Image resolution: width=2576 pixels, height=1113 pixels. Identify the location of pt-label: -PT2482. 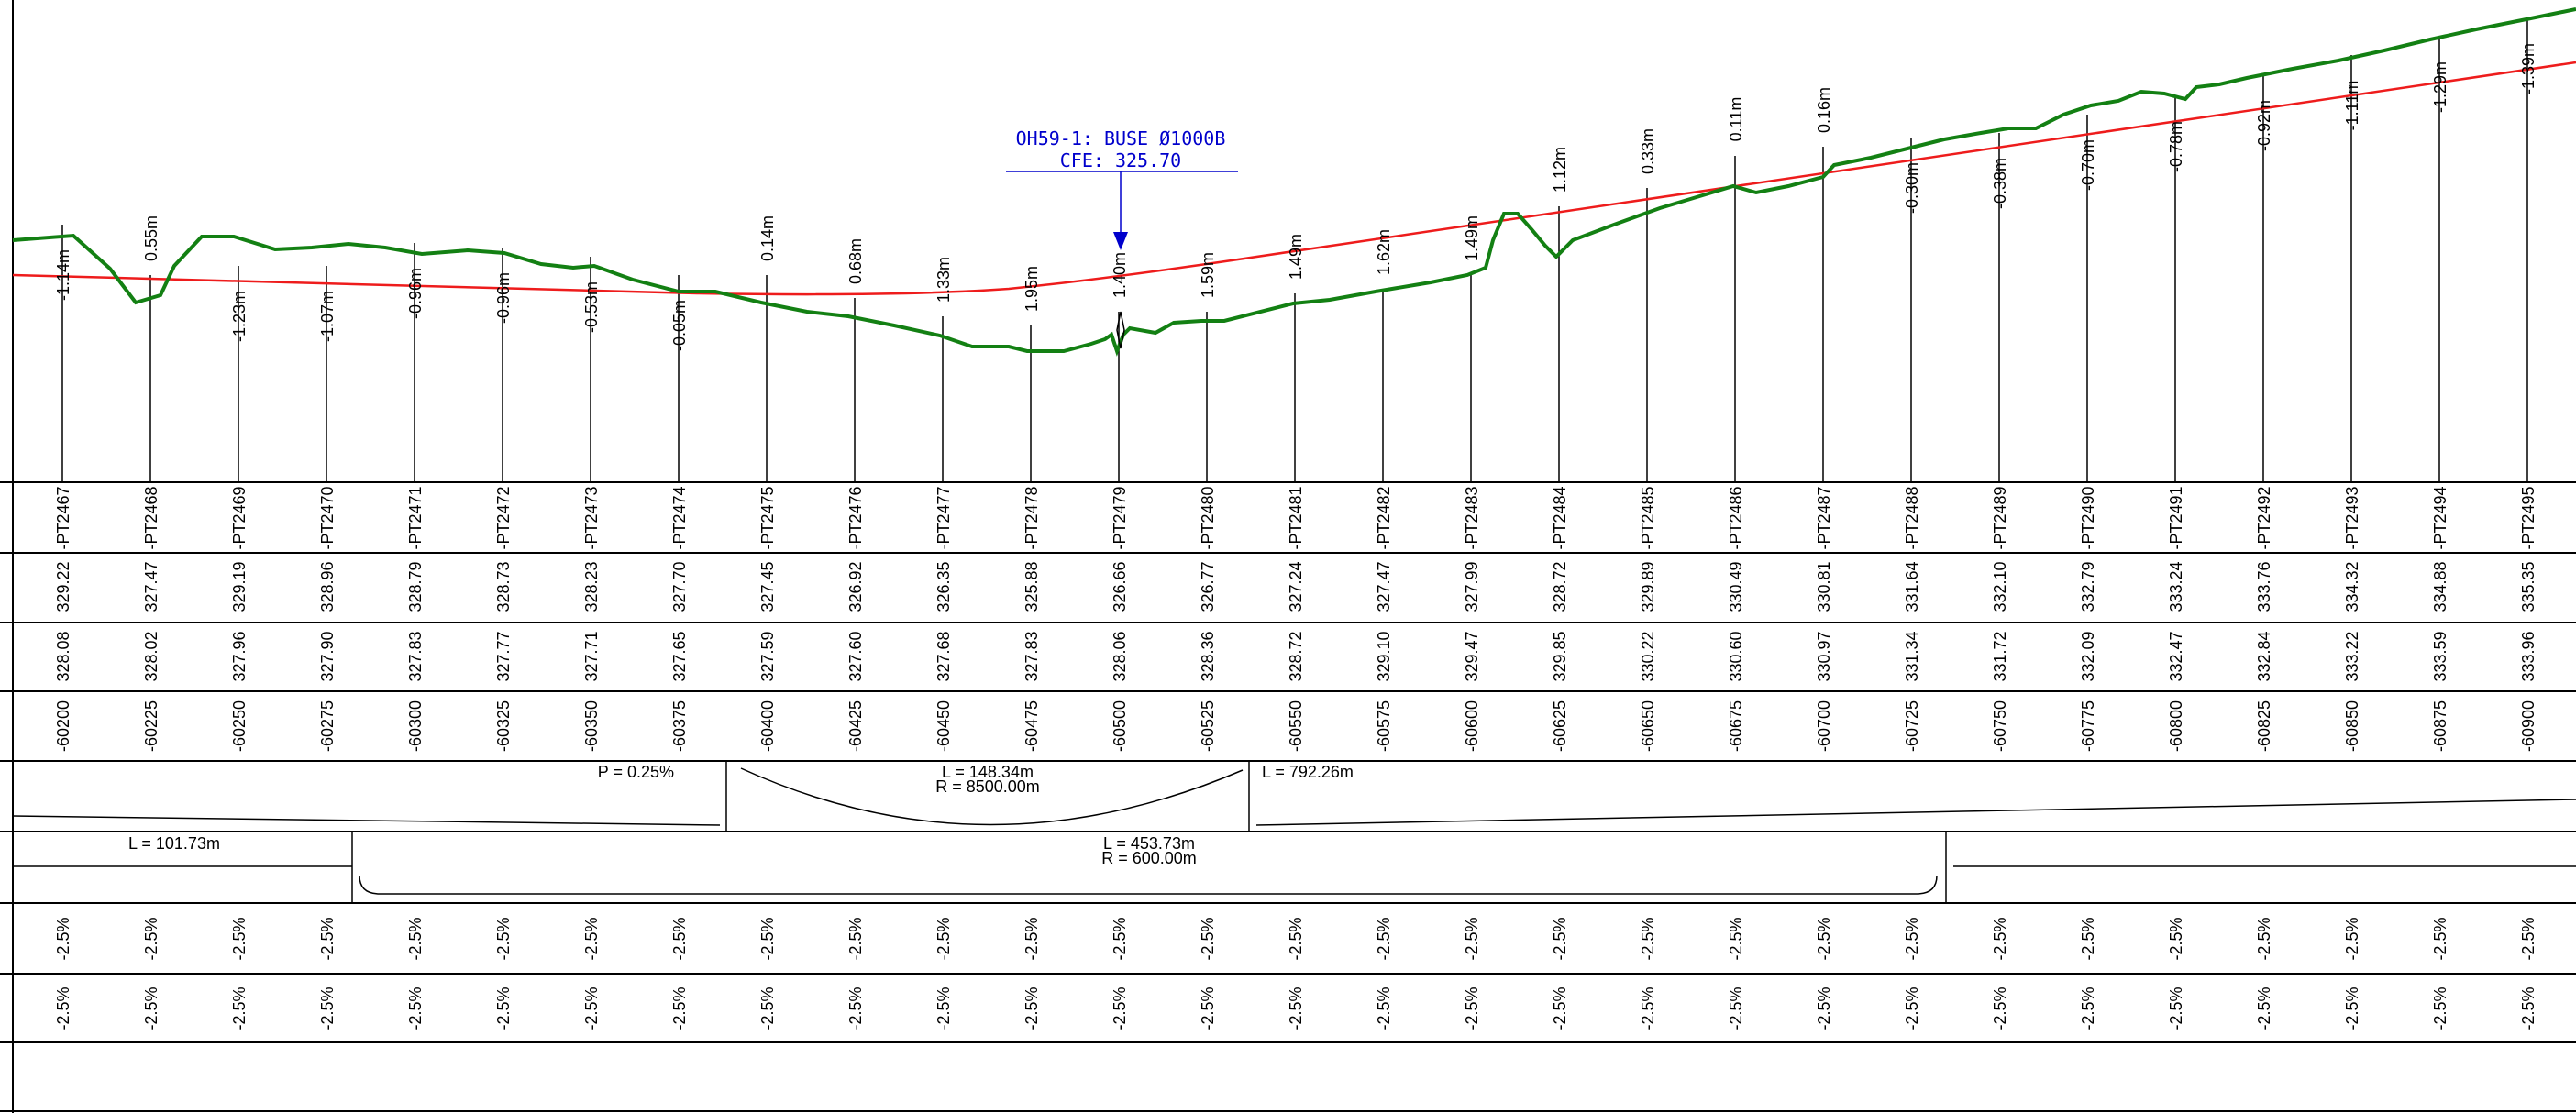
(1384, 517).